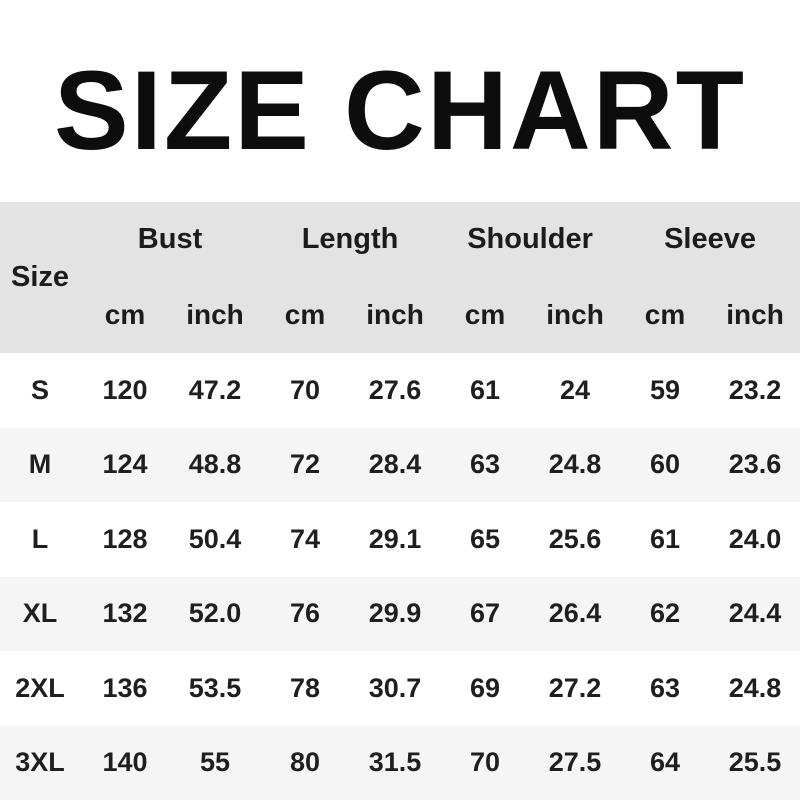 The width and height of the screenshot is (800, 800). I want to click on size-label: 3XL, so click(40, 762).